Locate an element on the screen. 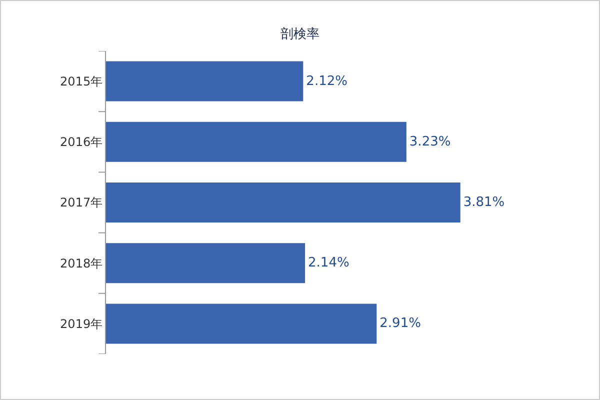 The width and height of the screenshot is (600, 400). y-tick-label: 2016年 is located at coordinates (81, 142).